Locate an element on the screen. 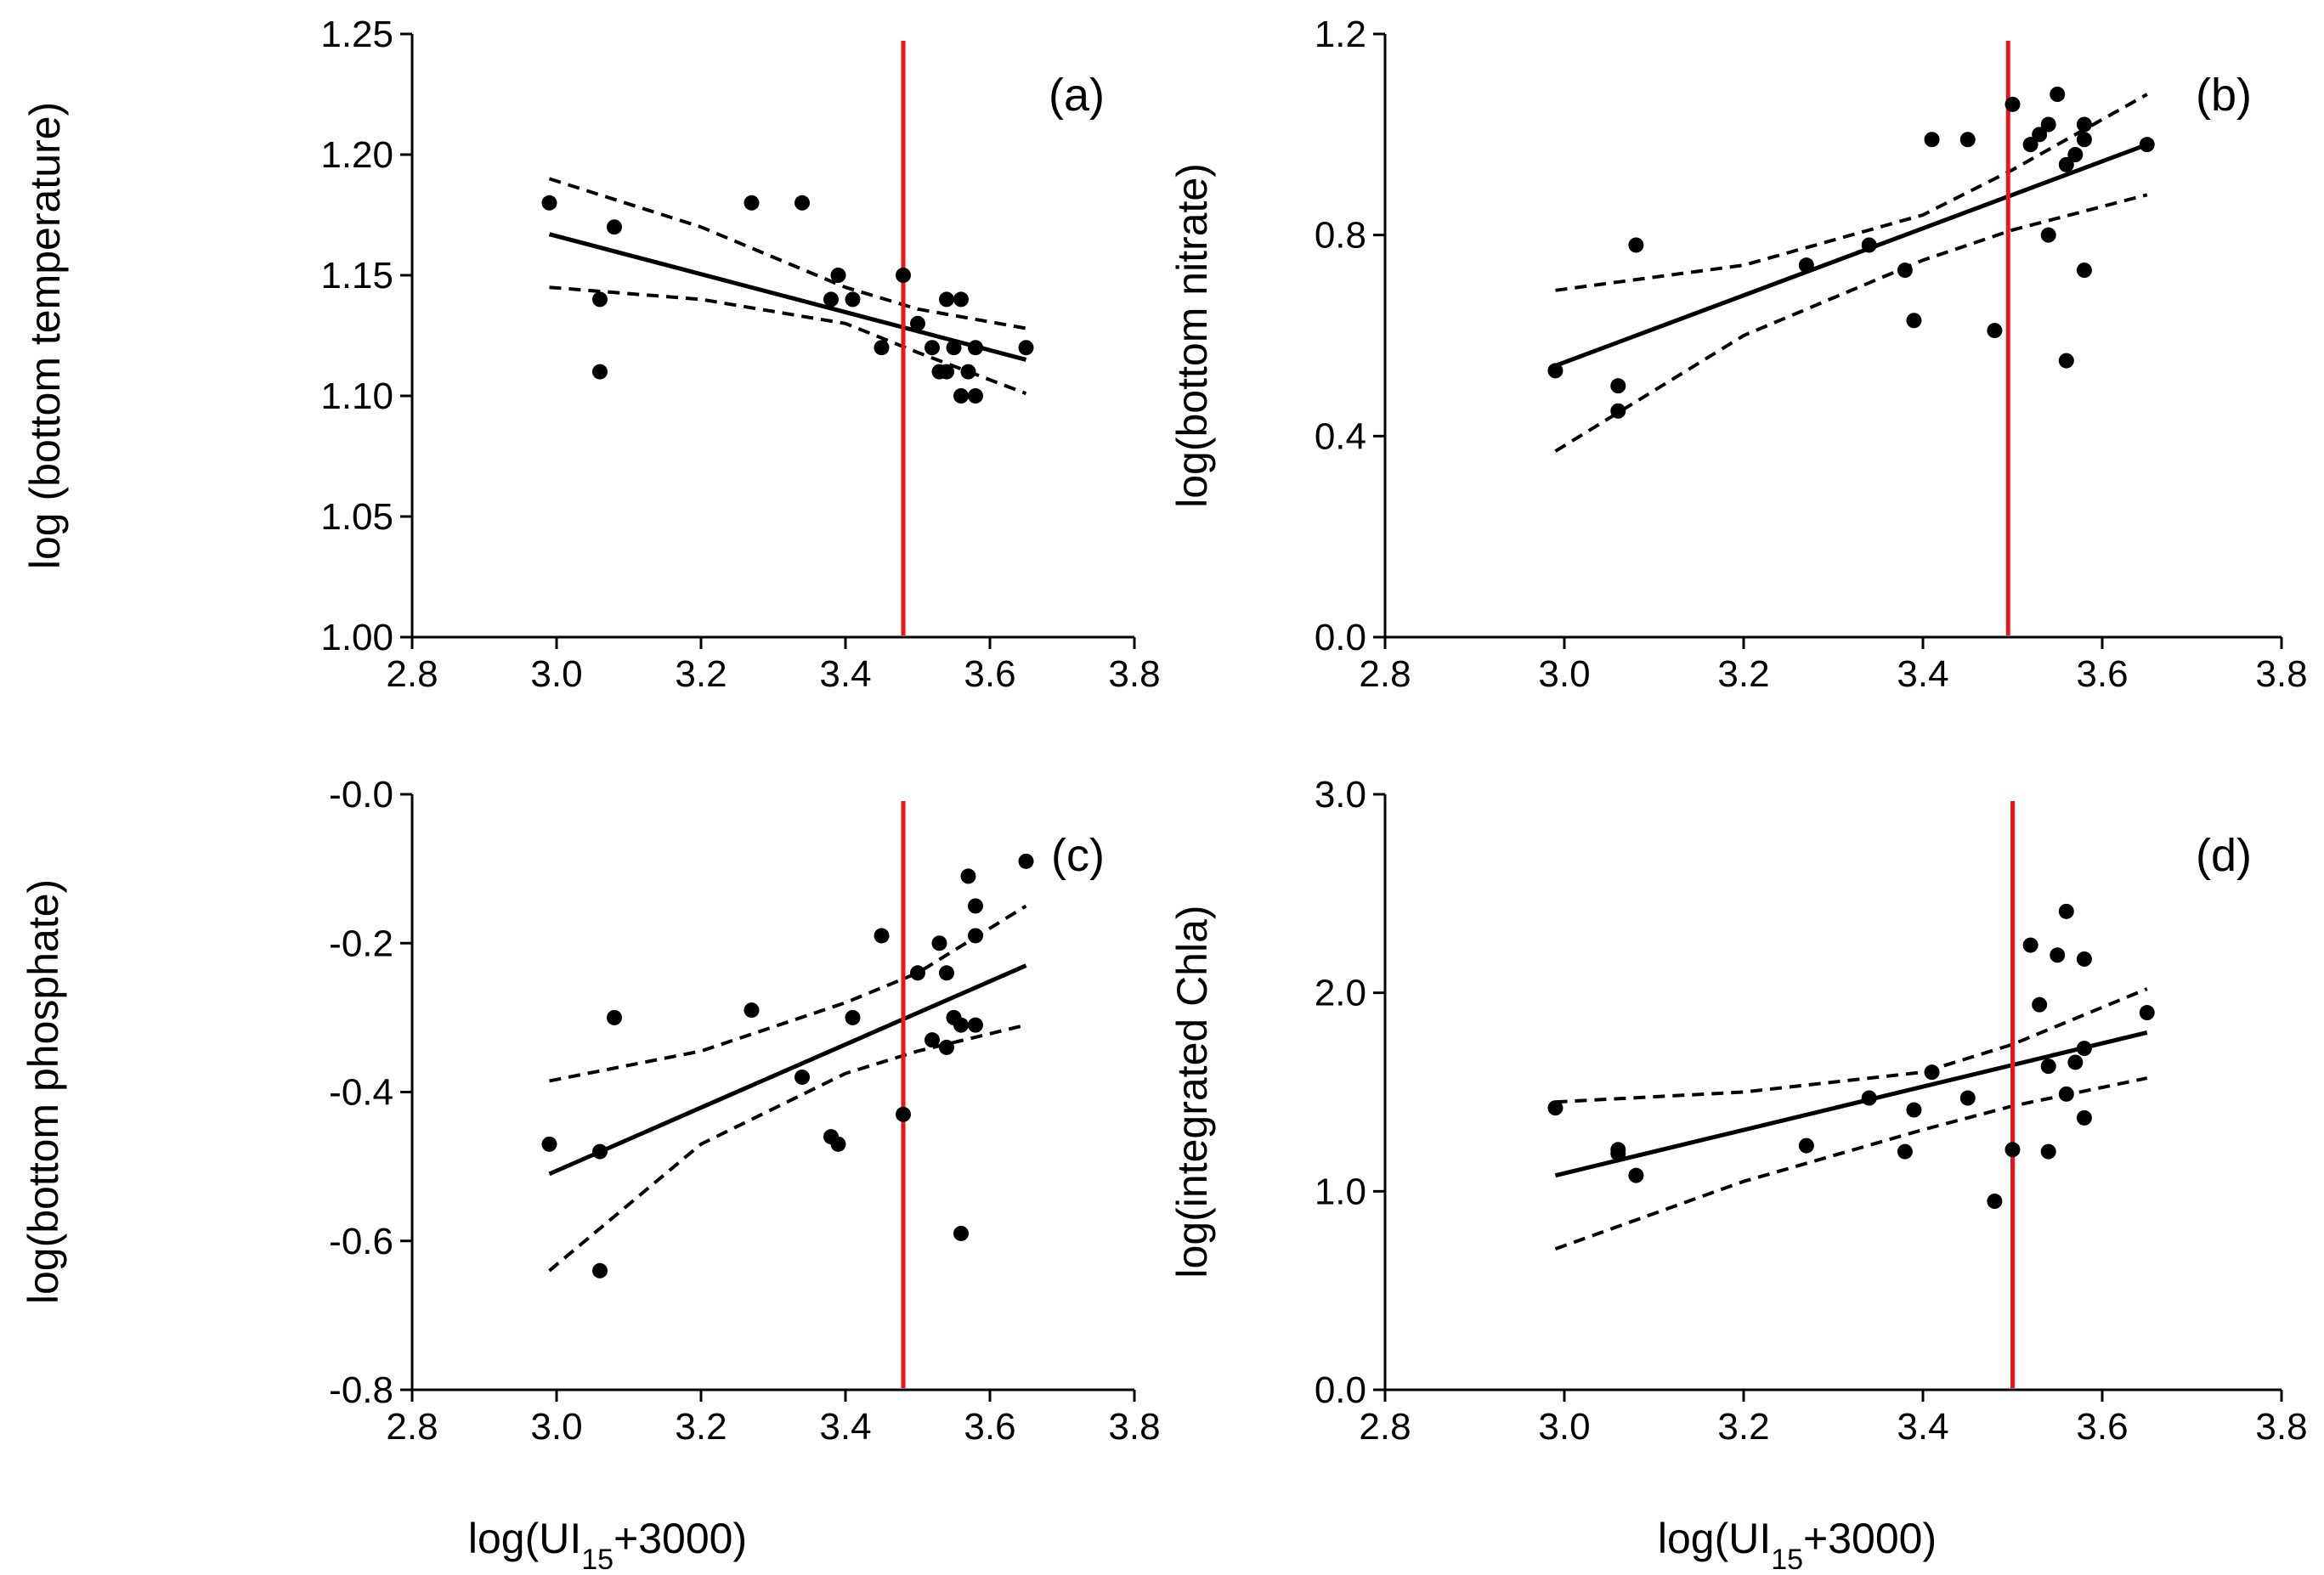 The image size is (2324, 1575). y-tick-label: -0.0 is located at coordinates (361, 795).